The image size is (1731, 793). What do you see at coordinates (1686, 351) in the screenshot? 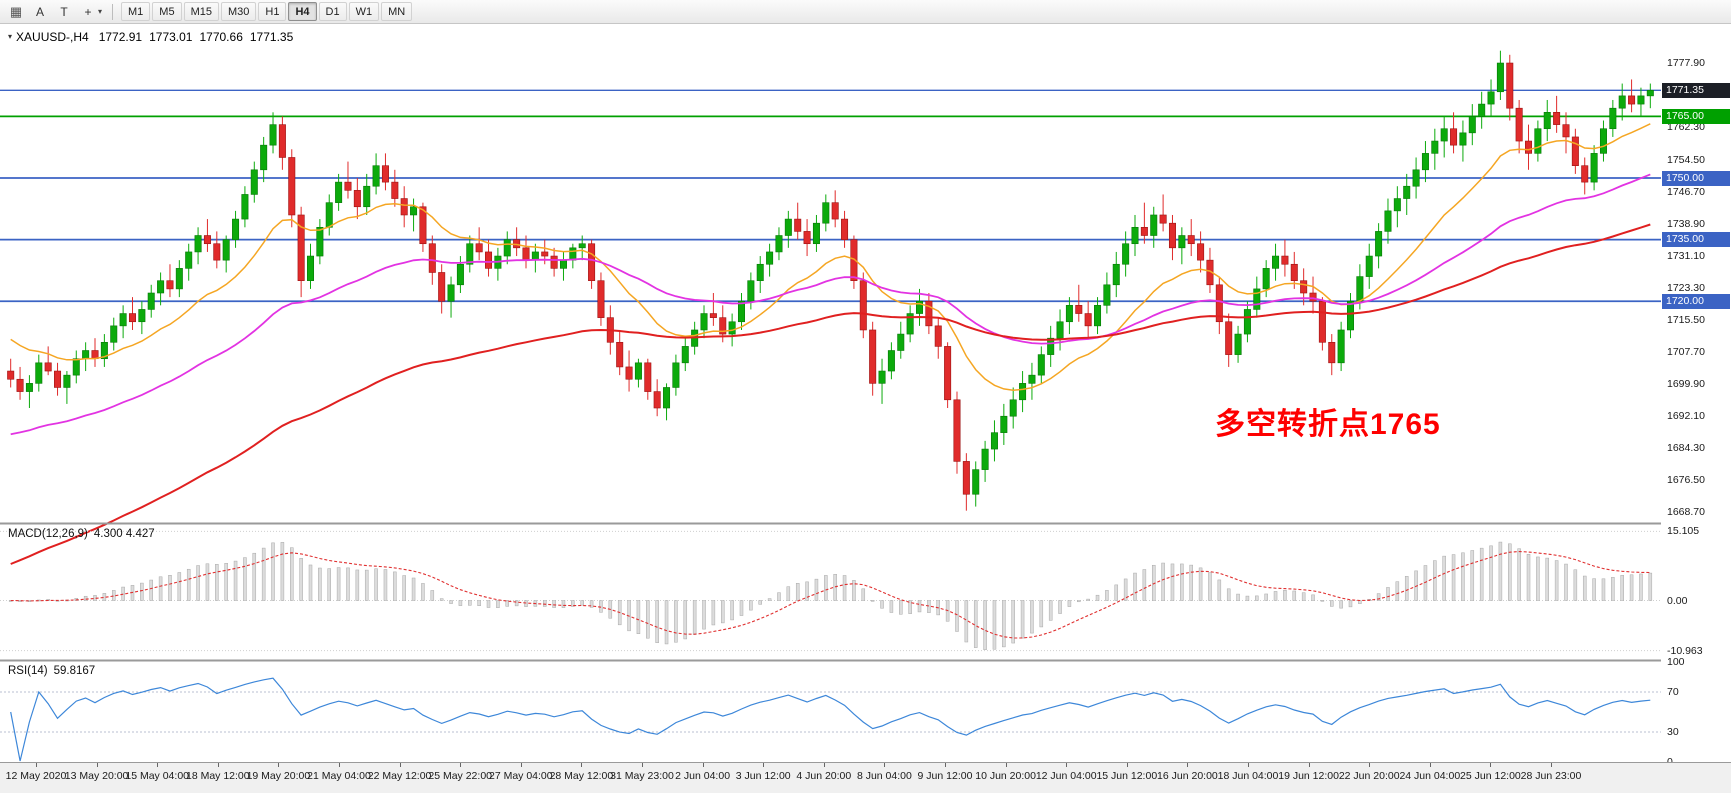
I see `price-axis-label: 1707.70` at bounding box center [1686, 351].